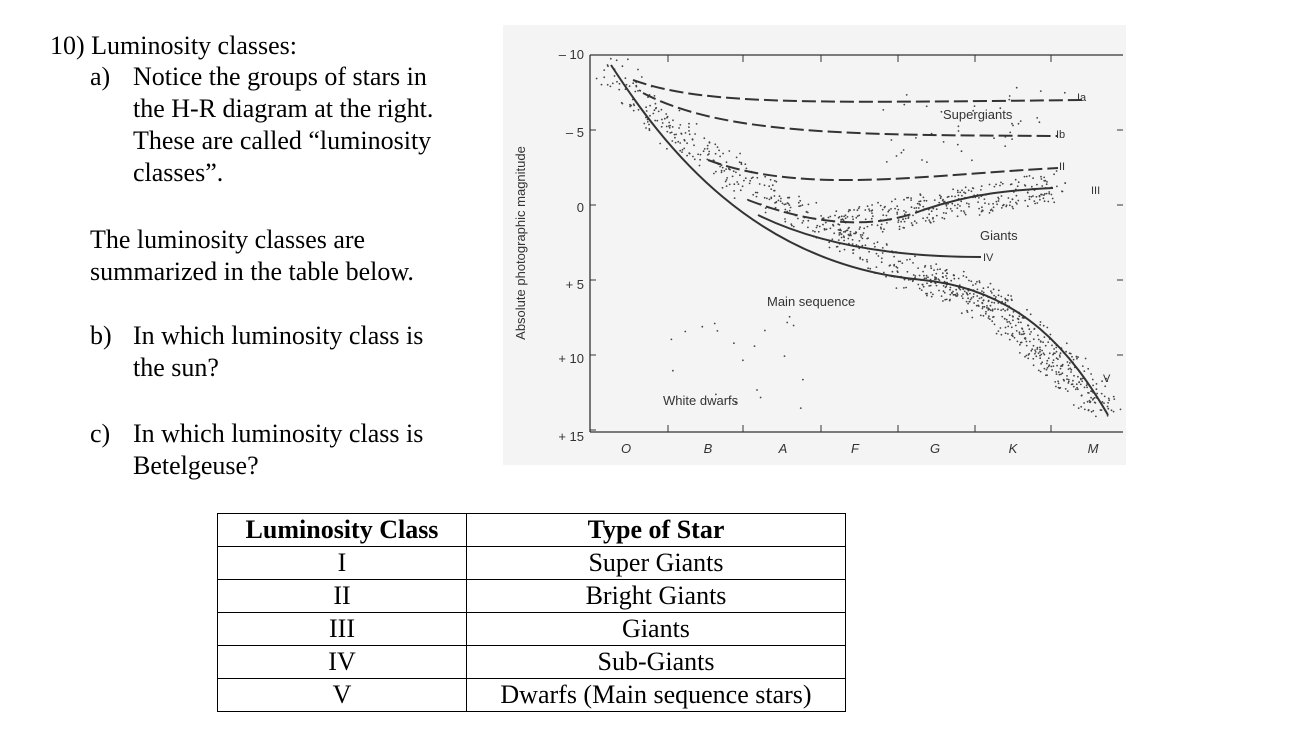  What do you see at coordinates (656, 662) in the screenshot?
I see `cell-type: Sub-Giants` at bounding box center [656, 662].